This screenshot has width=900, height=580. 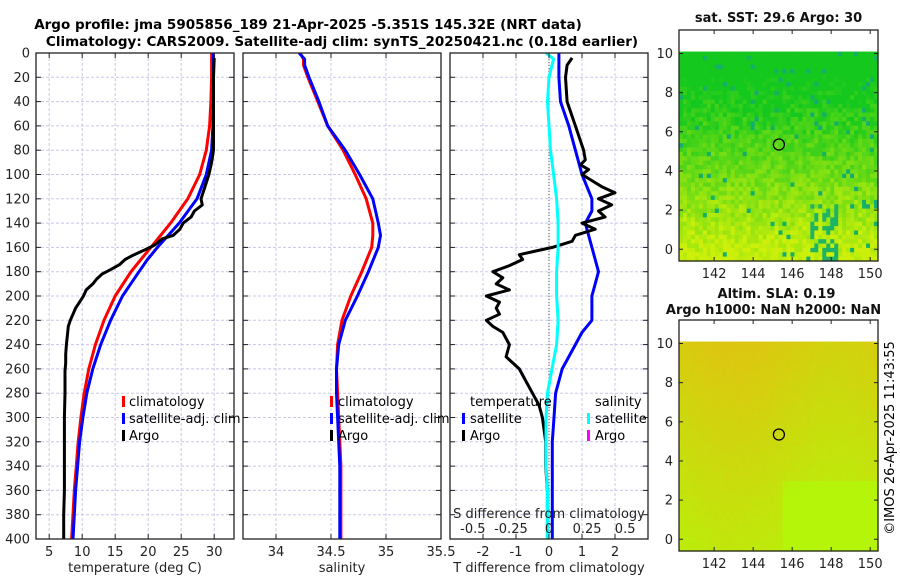 I want to click on legend-label-t-argo: Argo, so click(x=485, y=436).